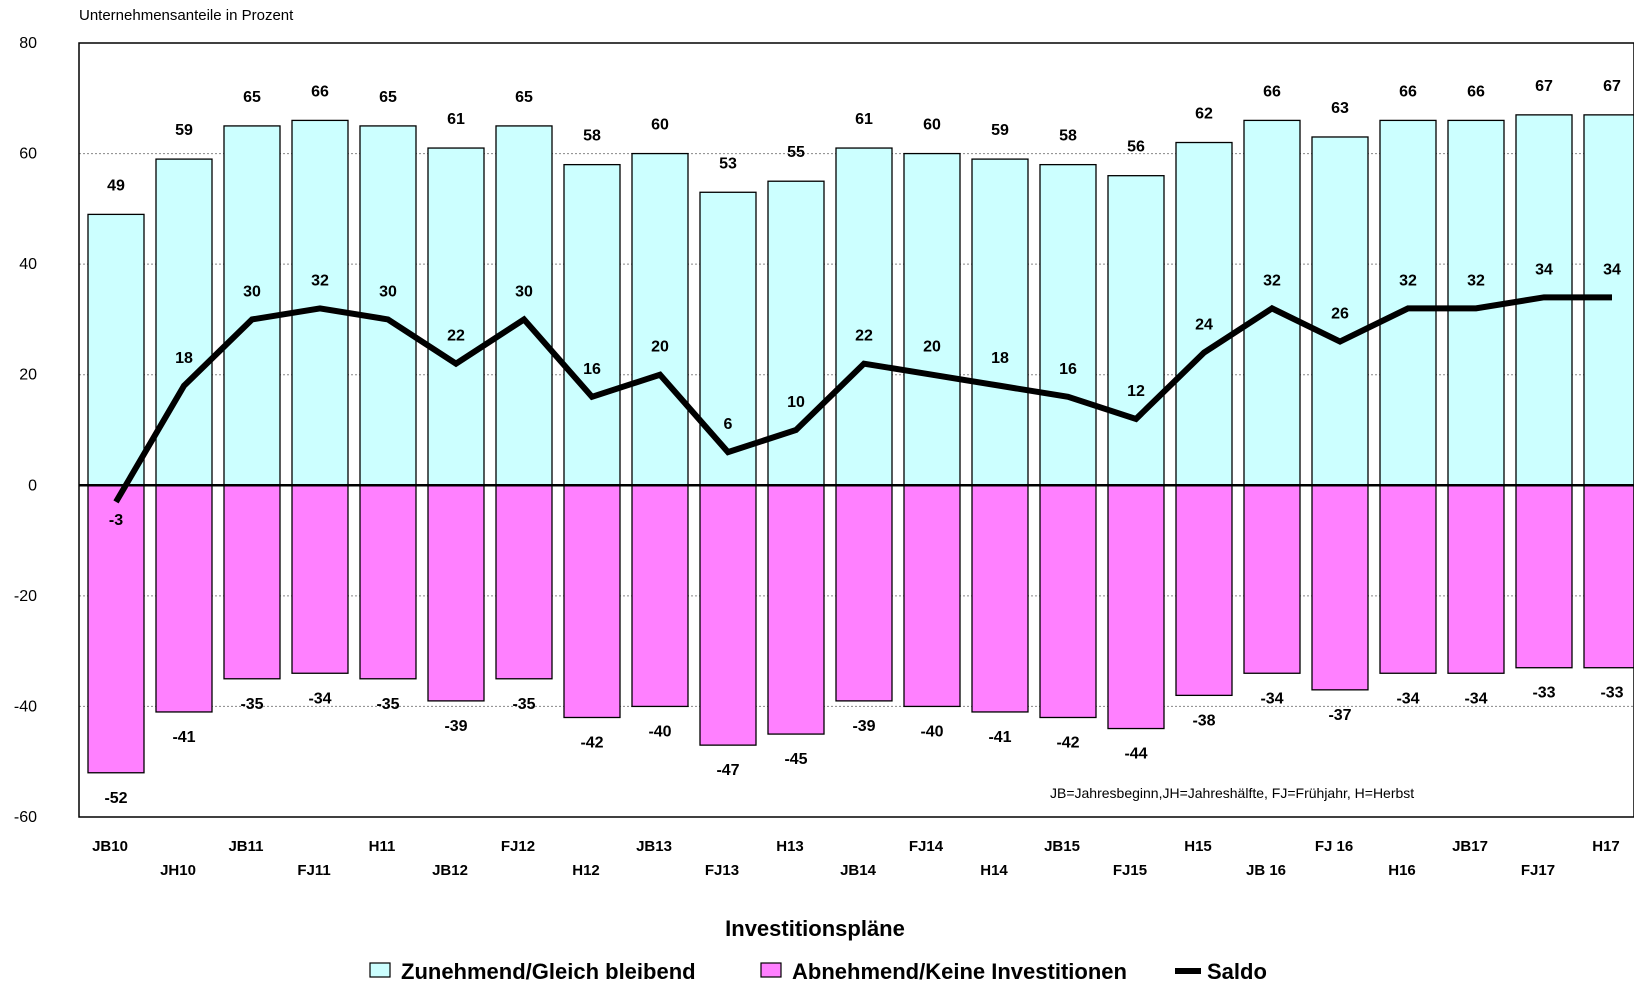 The height and width of the screenshot is (988, 1634). I want to click on data-label-saldo: 10, so click(796, 402).